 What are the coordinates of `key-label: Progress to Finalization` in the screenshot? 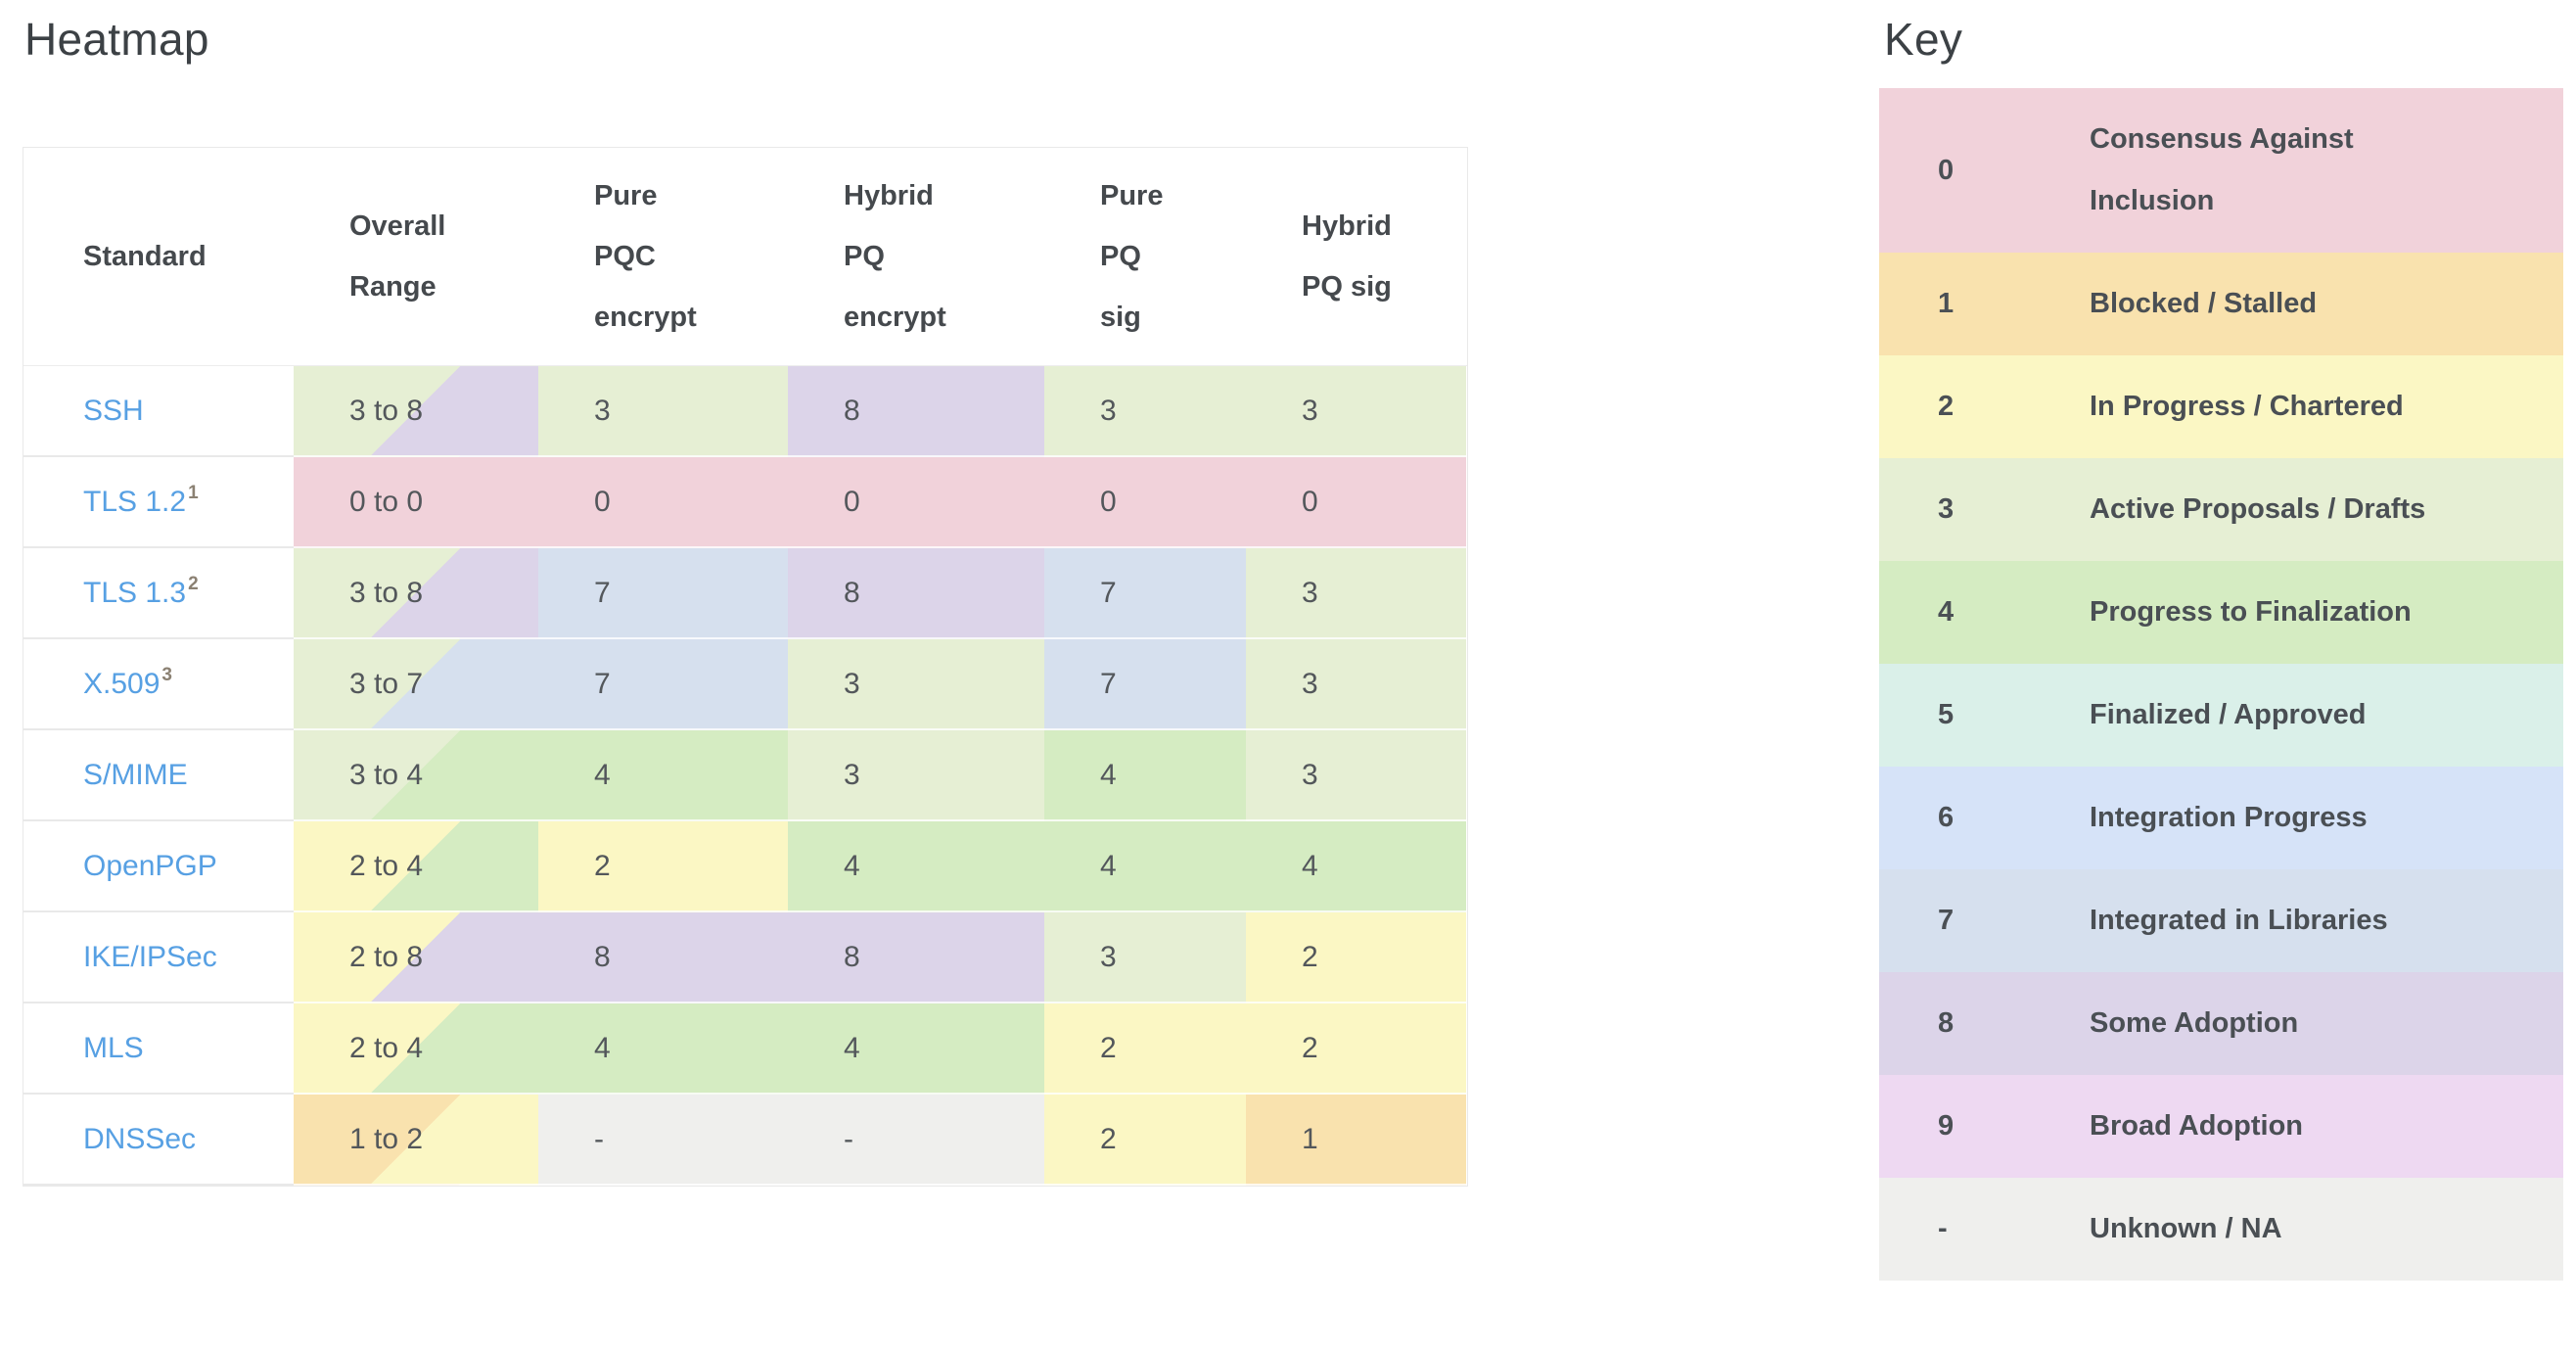 It's located at (2251, 612).